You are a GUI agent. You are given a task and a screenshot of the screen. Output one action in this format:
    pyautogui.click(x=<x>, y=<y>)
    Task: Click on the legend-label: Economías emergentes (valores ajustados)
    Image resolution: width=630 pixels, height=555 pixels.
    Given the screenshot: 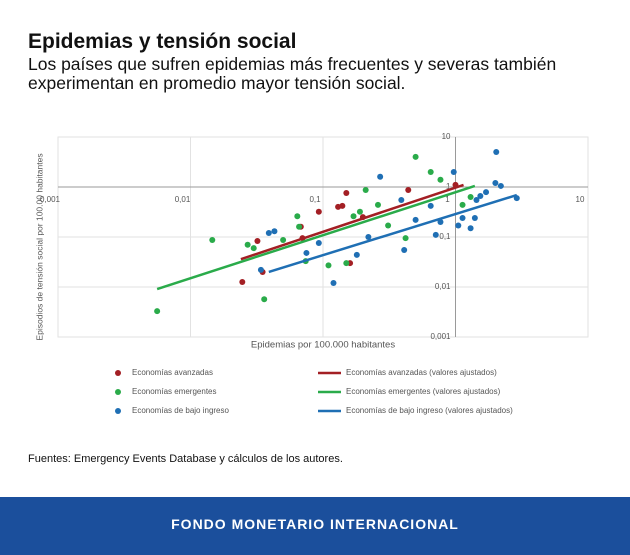 What is the action you would take?
    pyautogui.click(x=423, y=391)
    